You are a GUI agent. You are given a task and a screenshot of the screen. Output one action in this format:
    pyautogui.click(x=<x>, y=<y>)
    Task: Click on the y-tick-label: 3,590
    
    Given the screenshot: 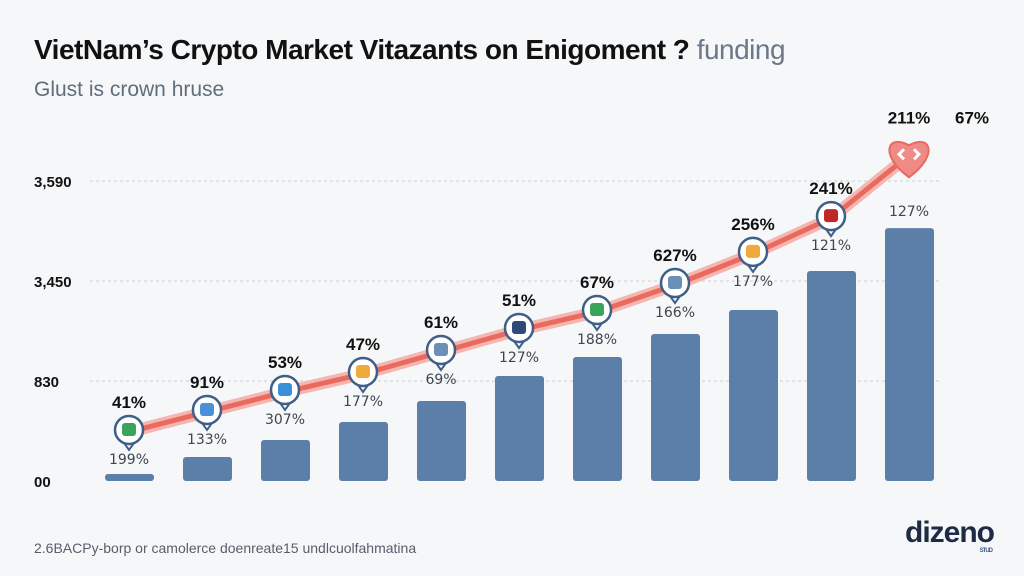 What is the action you would take?
    pyautogui.click(x=53, y=182)
    